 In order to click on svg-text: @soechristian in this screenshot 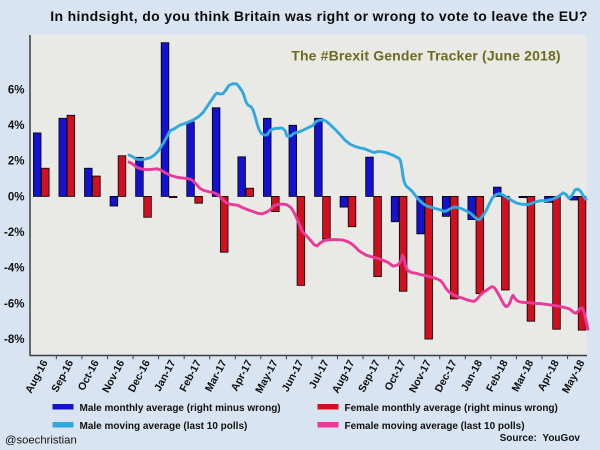, I will do `click(41, 441)`.